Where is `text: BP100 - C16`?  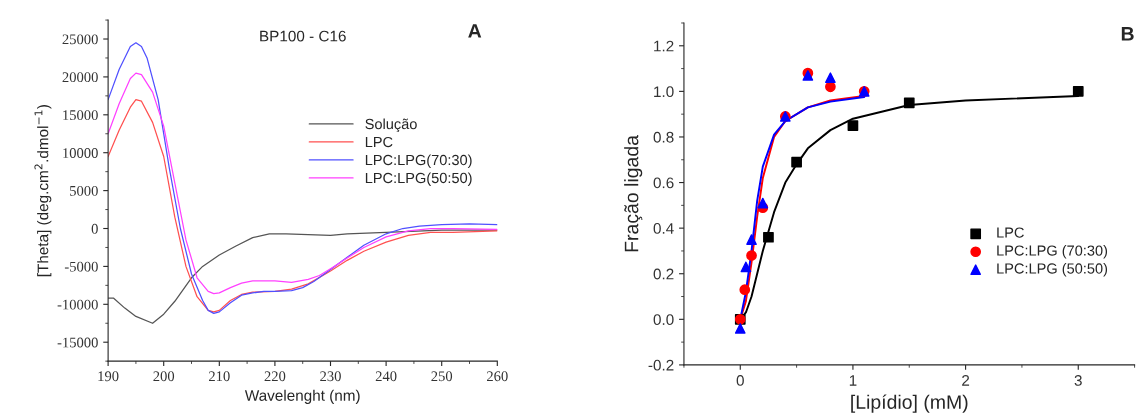 text: BP100 - C16 is located at coordinates (303, 36).